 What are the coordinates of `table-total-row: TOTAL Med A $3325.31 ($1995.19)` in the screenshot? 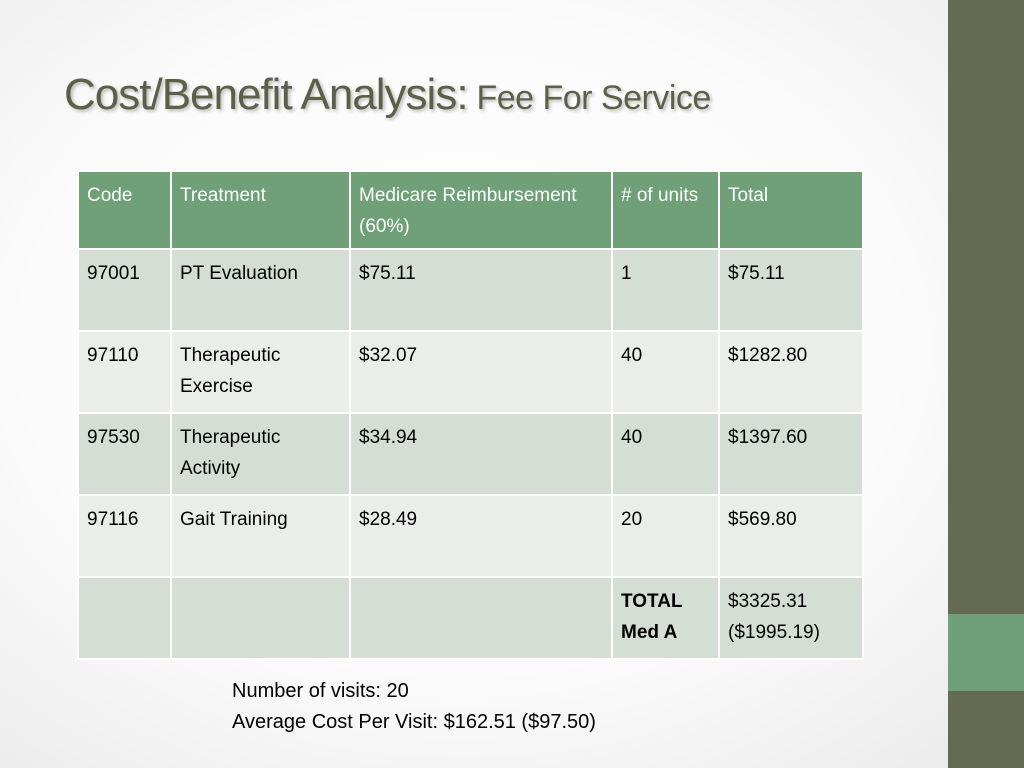 It's located at (470, 618).